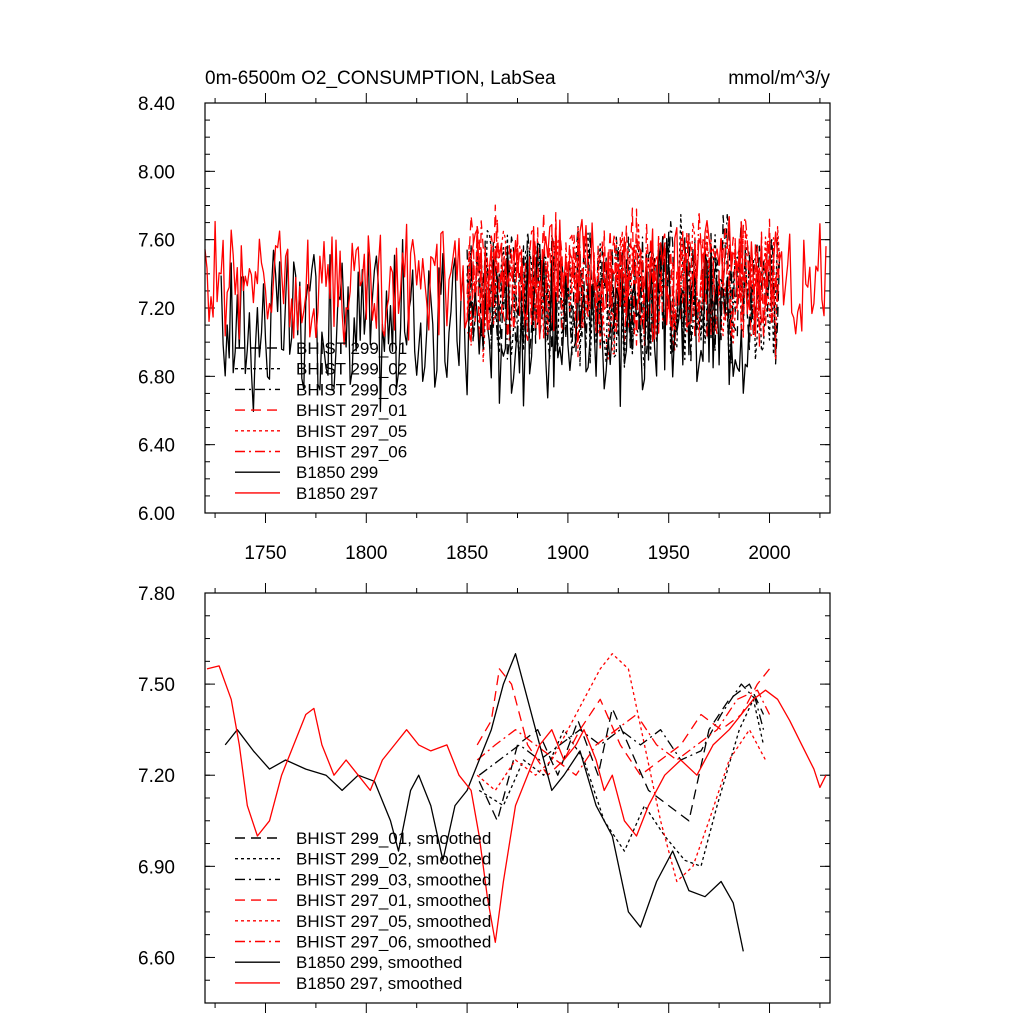 This screenshot has height=1024, width=1024. I want to click on y-tick-label: 7.60, so click(156, 241).